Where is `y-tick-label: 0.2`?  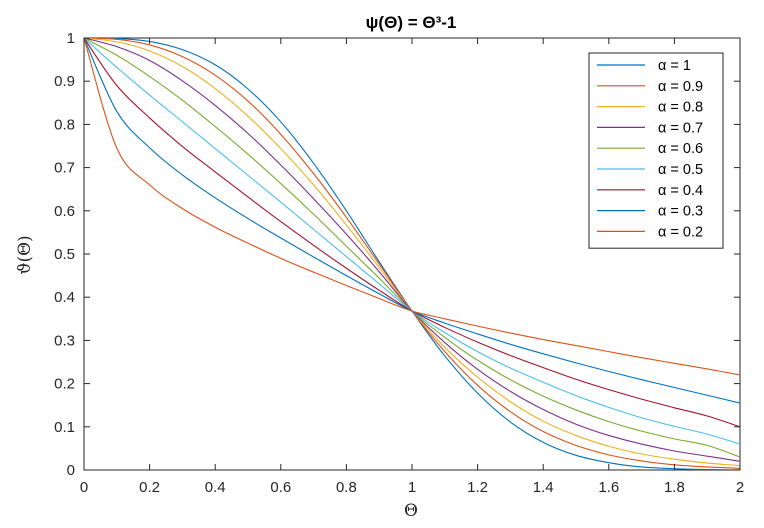 y-tick-label: 0.2 is located at coordinates (64, 384).